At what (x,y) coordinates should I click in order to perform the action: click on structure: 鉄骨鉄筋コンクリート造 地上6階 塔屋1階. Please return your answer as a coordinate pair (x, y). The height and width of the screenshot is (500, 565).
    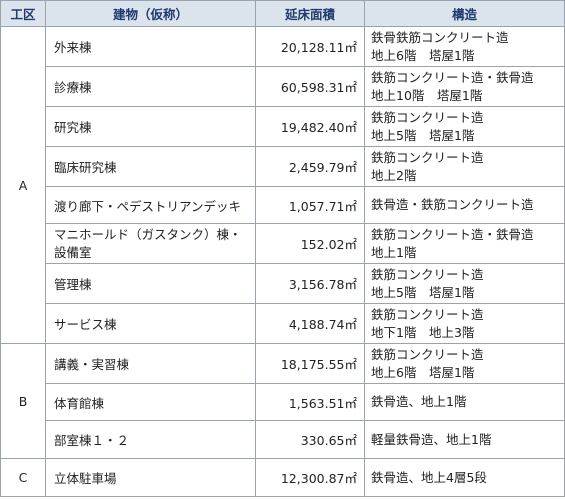
    Looking at the image, I should click on (464, 46).